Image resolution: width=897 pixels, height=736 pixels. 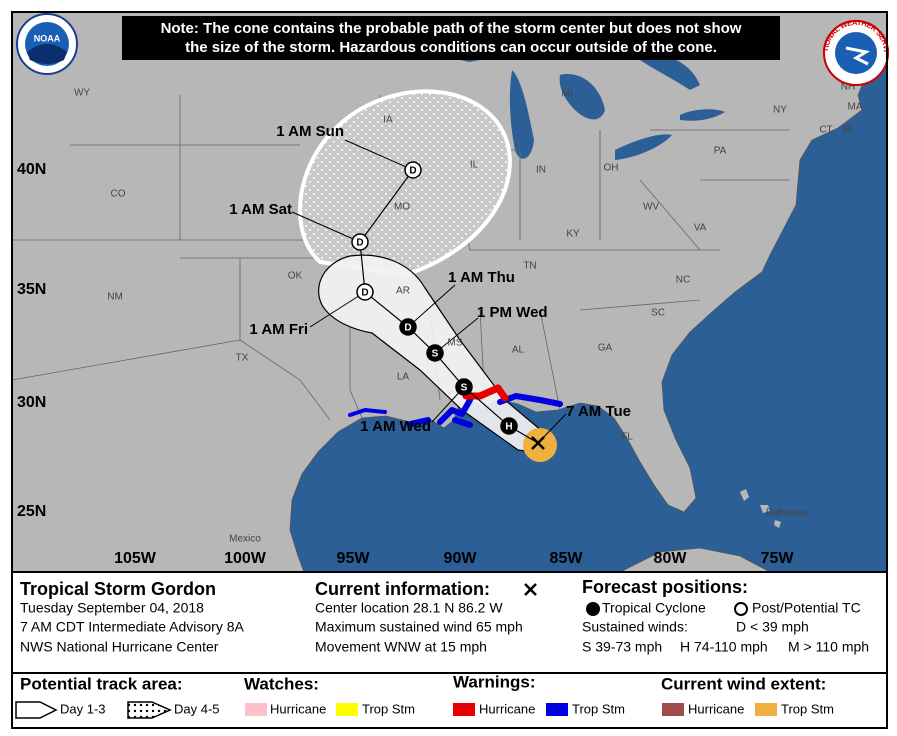 What do you see at coordinates (135, 558) in the screenshot?
I see `longitude-label: 105W` at bounding box center [135, 558].